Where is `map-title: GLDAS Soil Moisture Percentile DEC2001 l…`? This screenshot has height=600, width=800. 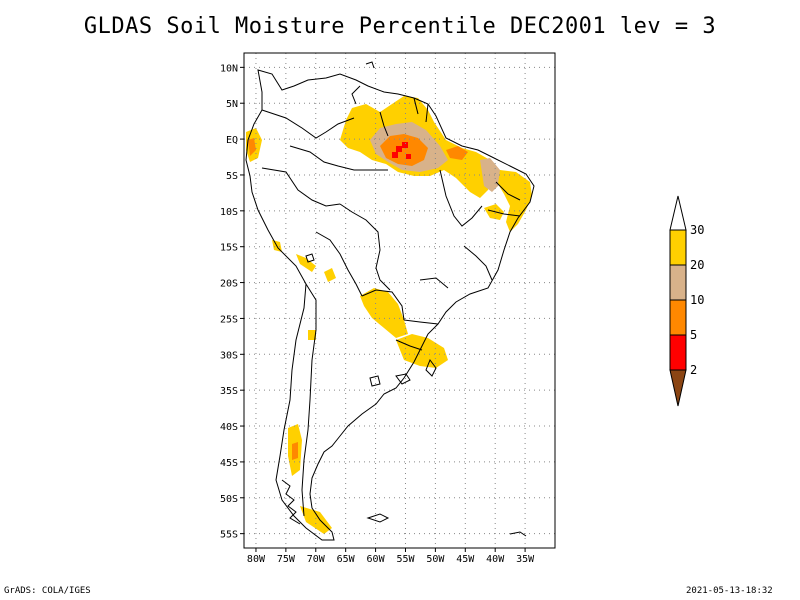 map-title: GLDAS Soil Moisture Percentile DEC2001 l… is located at coordinates (400, 26).